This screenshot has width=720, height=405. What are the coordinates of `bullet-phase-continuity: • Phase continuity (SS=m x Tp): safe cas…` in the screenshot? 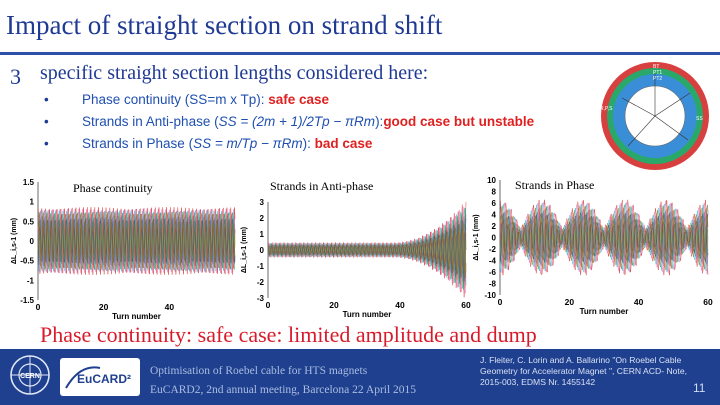 It's located at (187, 99).